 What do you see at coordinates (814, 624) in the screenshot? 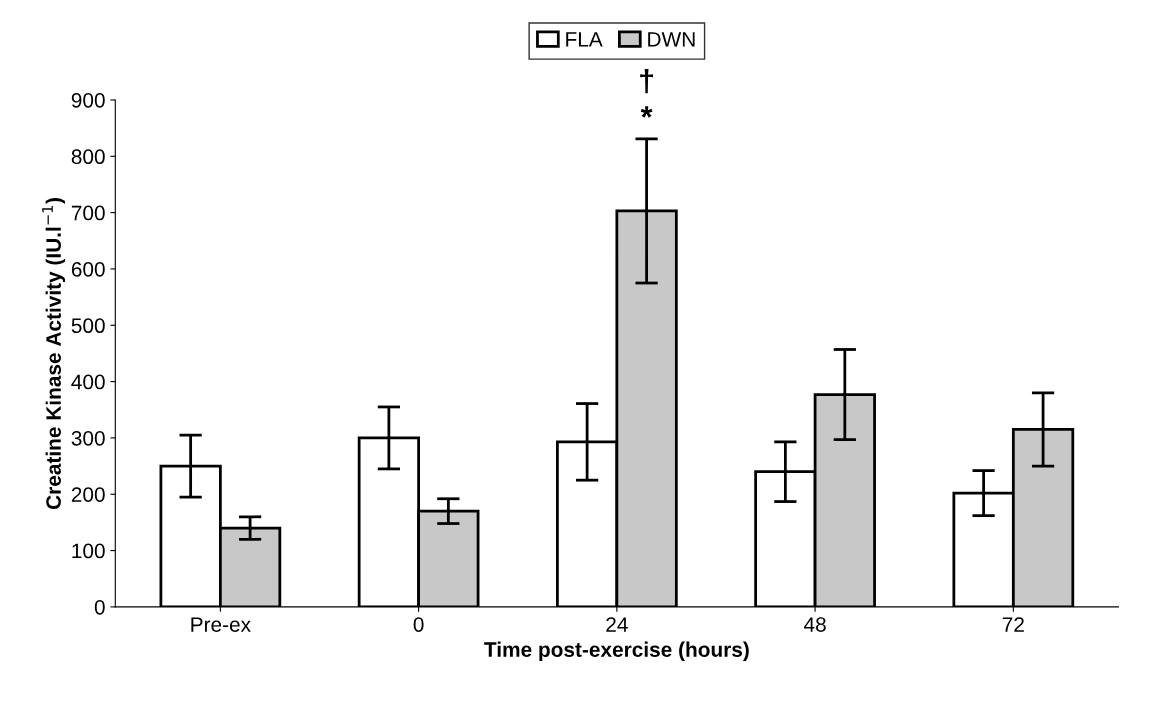
I see `x-tick-label: 48` at bounding box center [814, 624].